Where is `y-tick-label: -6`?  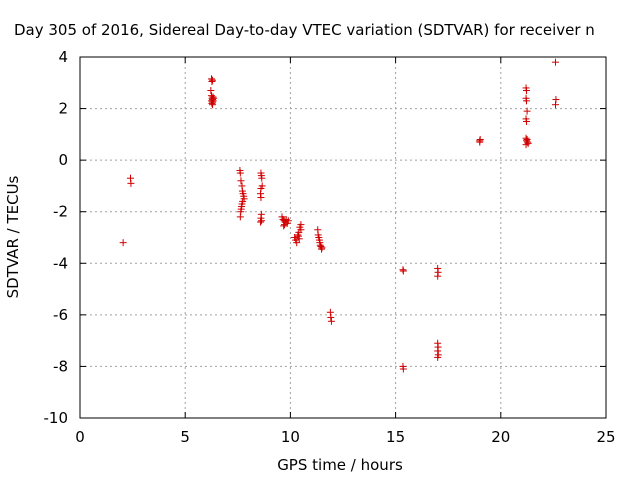 y-tick-label: -6 is located at coordinates (60, 315).